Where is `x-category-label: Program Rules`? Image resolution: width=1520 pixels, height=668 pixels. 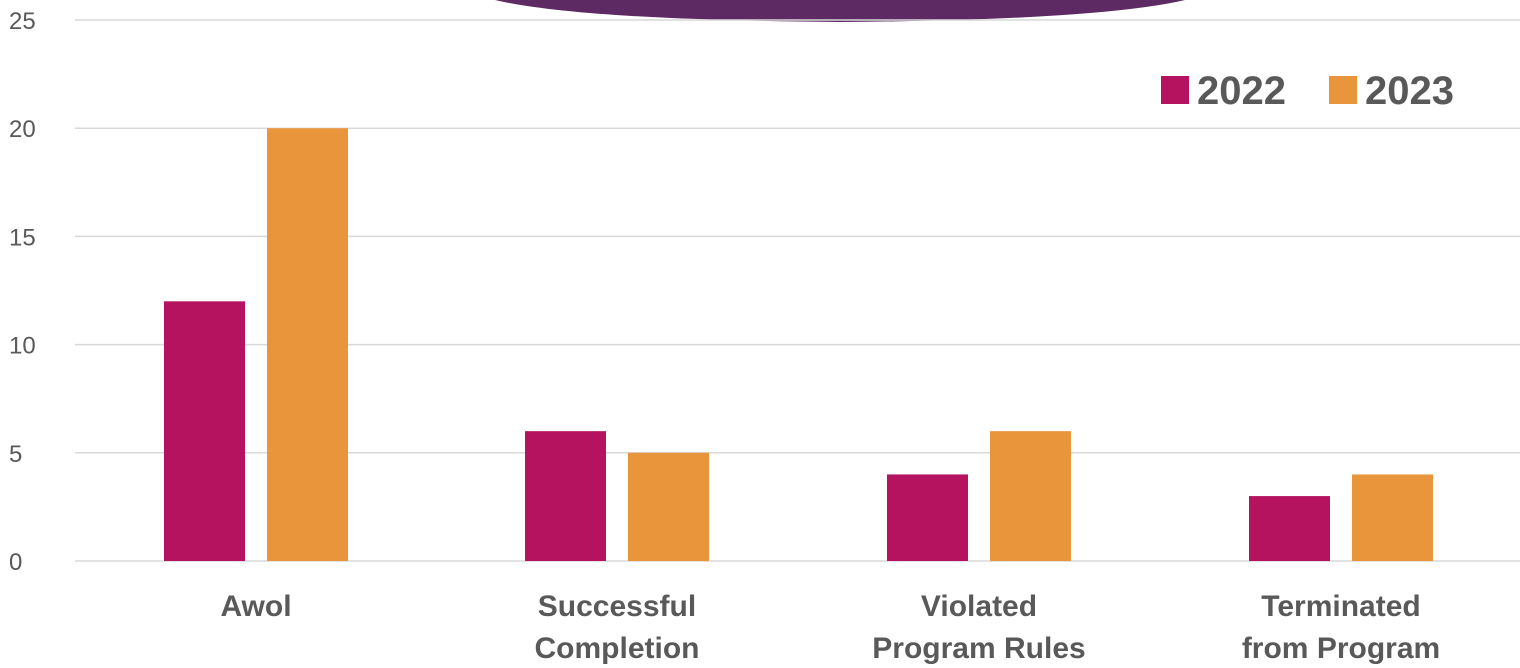
x-category-label: Program Rules is located at coordinates (978, 648).